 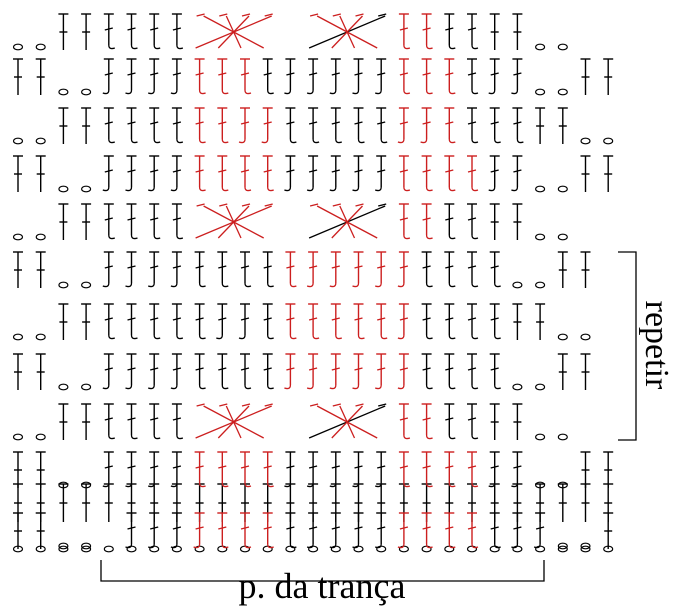 What do you see at coordinates (322, 571) in the screenshot?
I see `cable-panel-bracket` at bounding box center [322, 571].